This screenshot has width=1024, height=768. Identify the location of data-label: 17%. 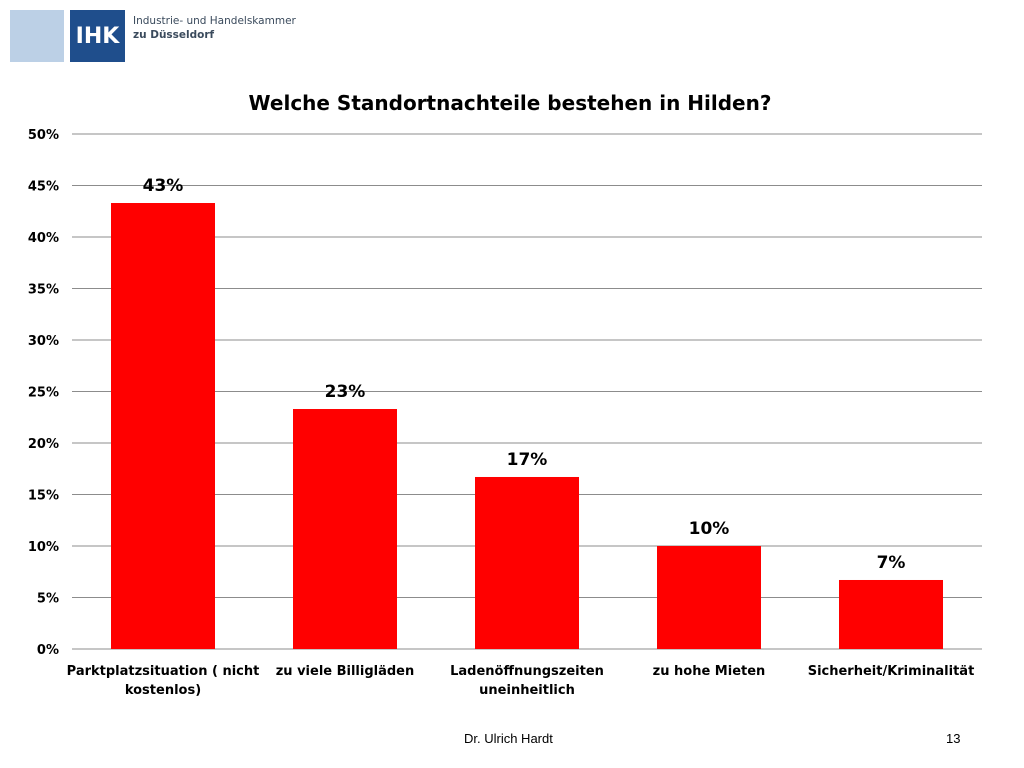
(527, 460).